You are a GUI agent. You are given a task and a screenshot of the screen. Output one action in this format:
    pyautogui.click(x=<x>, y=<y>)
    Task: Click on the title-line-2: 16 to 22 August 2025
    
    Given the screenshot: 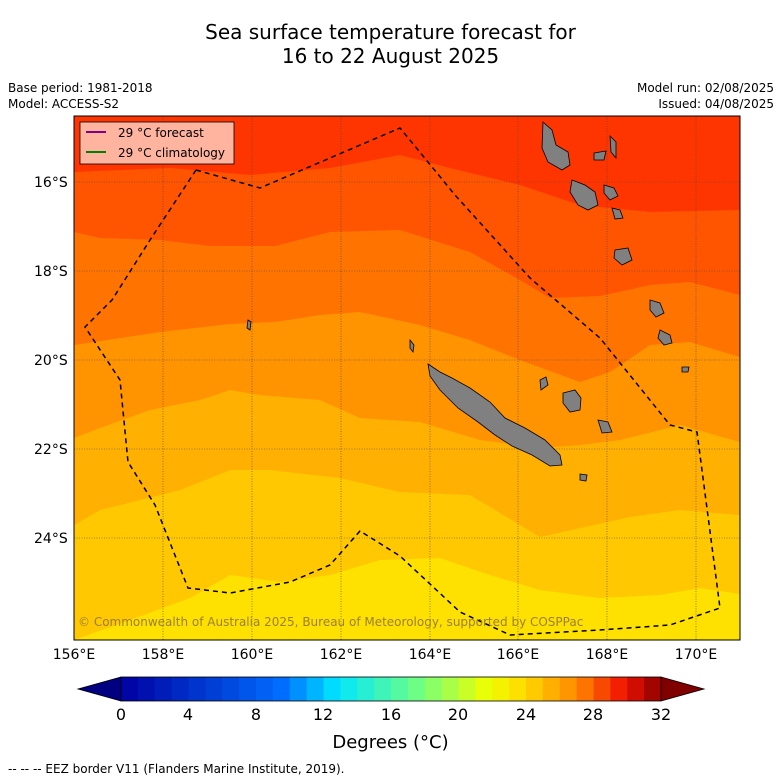 What is the action you would take?
    pyautogui.click(x=390, y=56)
    